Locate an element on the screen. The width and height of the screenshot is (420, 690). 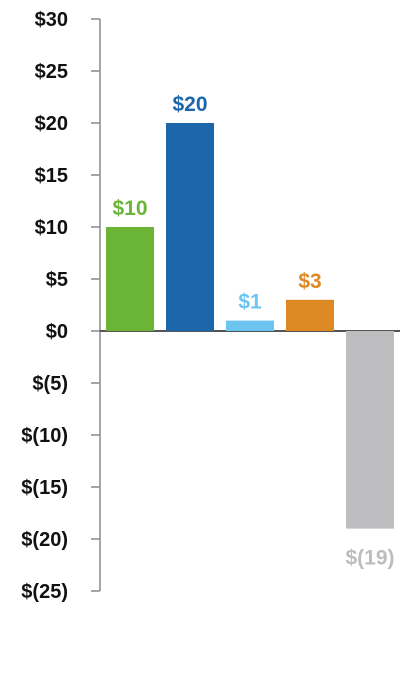
y-tick-label: $(5) is located at coordinates (50, 384).